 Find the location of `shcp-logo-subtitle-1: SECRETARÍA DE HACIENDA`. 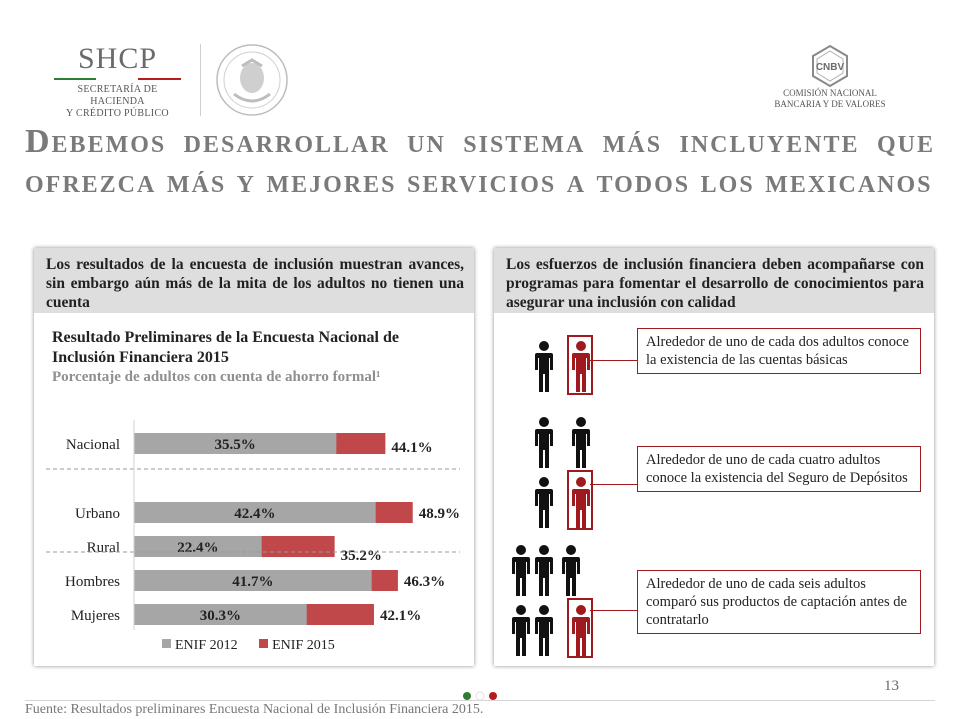

shcp-logo-subtitle-1: SECRETARÍA DE HACIENDA is located at coordinates (117, 95).